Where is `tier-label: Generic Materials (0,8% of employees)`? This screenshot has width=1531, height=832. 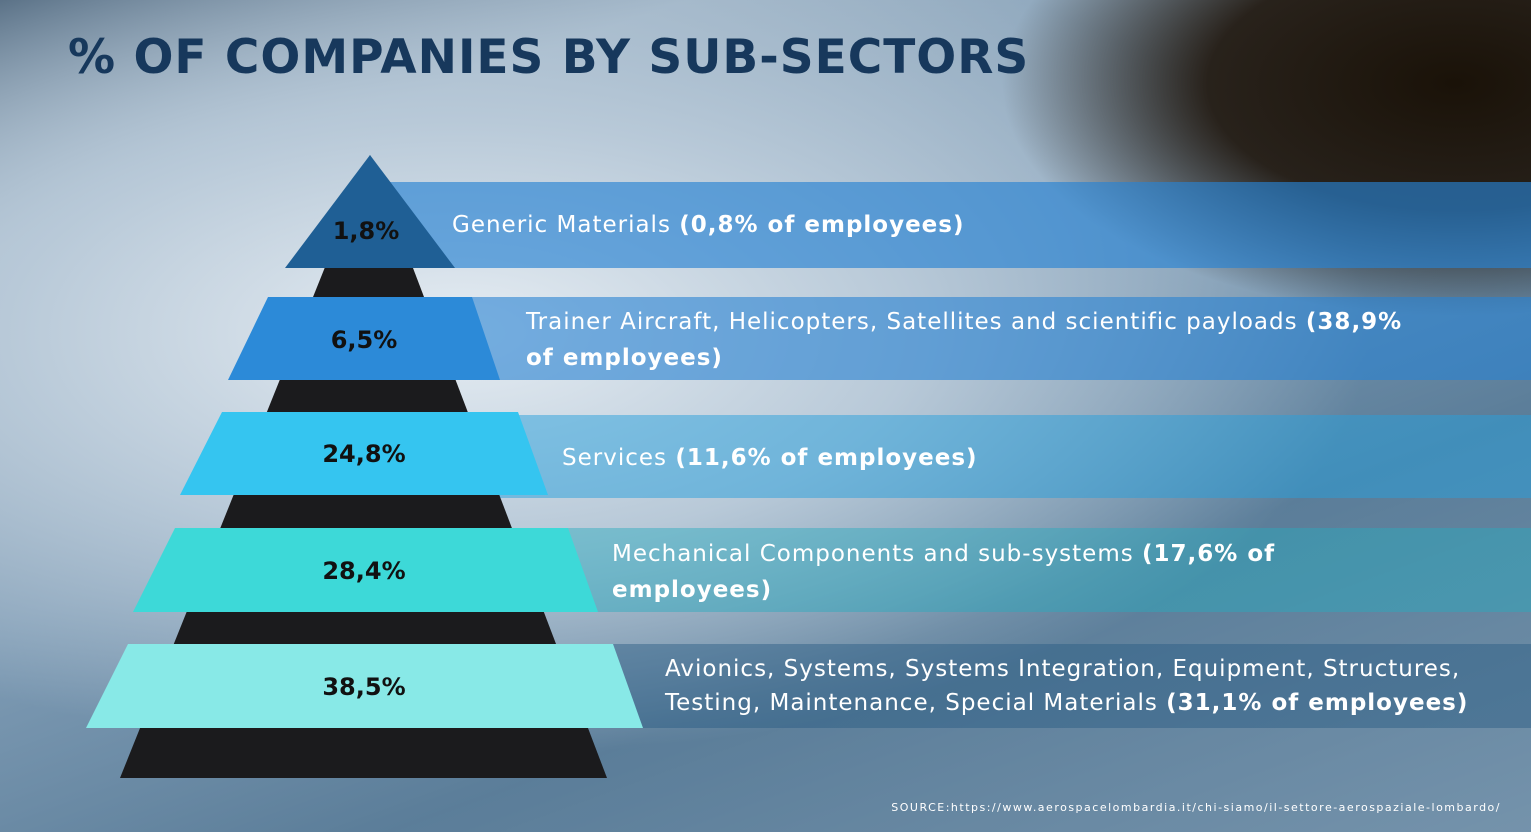
tier-label: Generic Materials (0,8% of employees) is located at coordinates (982, 225).